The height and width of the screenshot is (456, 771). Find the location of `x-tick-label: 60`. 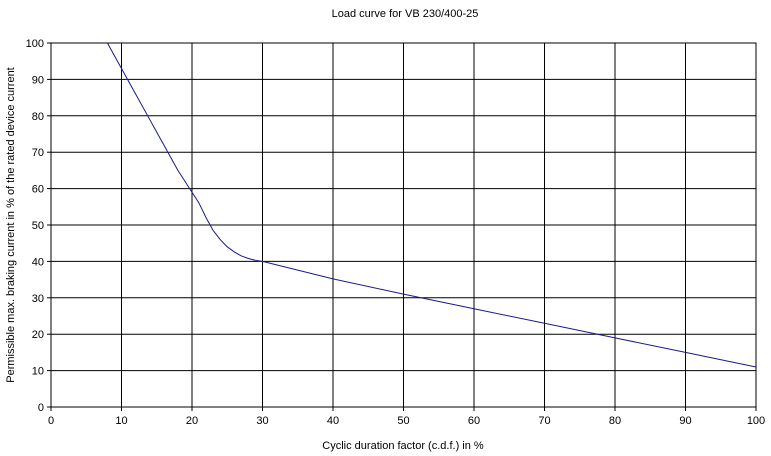

x-tick-label: 60 is located at coordinates (474, 421).